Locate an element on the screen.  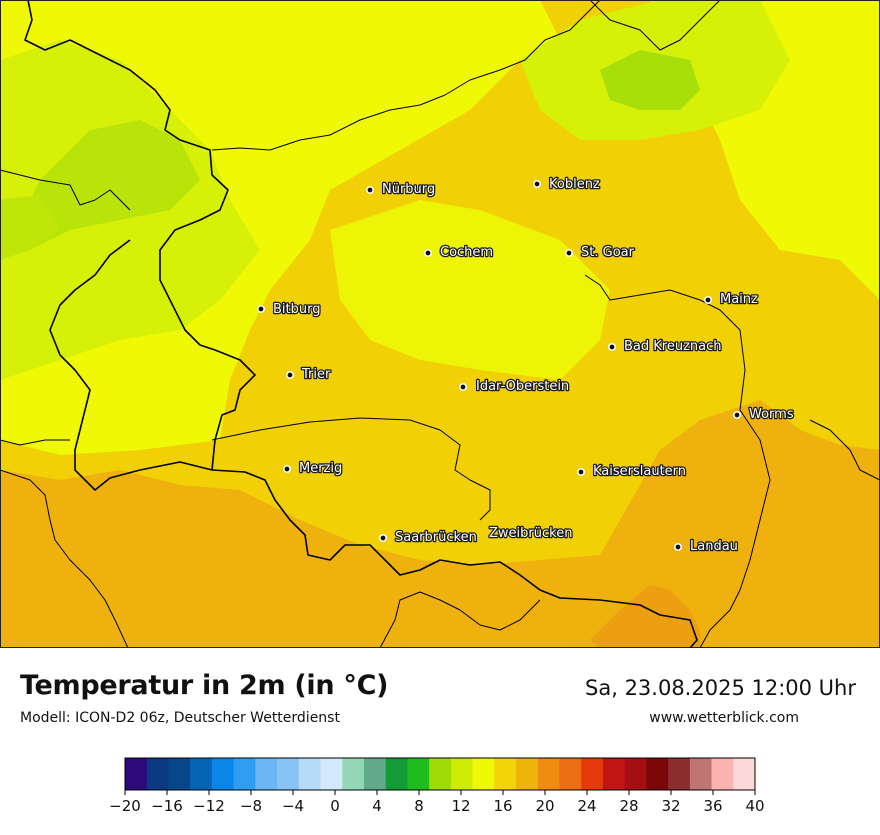
legend-tick-label: 16 is located at coordinates (502, 806).